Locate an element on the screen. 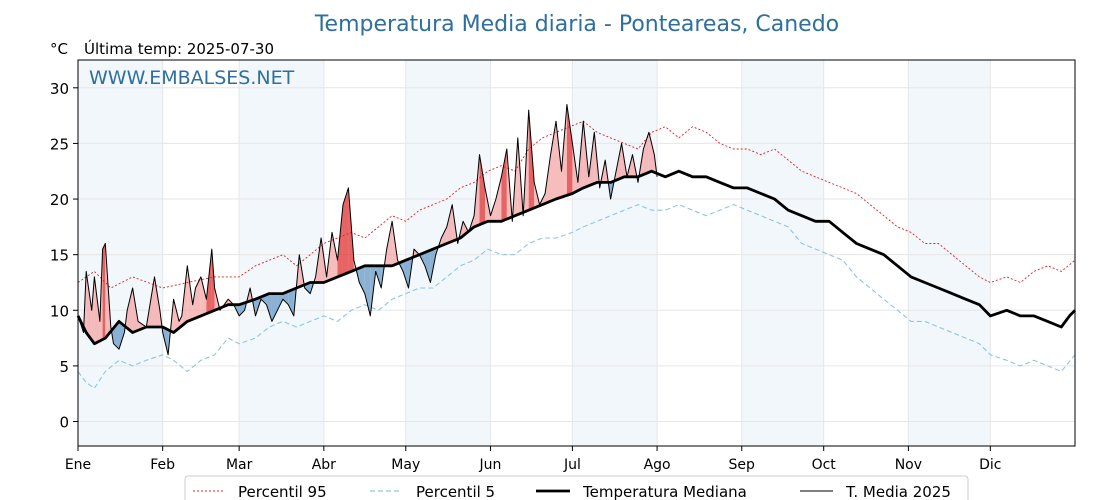 This screenshot has height=500, width=1120. y-axis: 0 5 10 15 20 25 30 is located at coordinates (64, 256).